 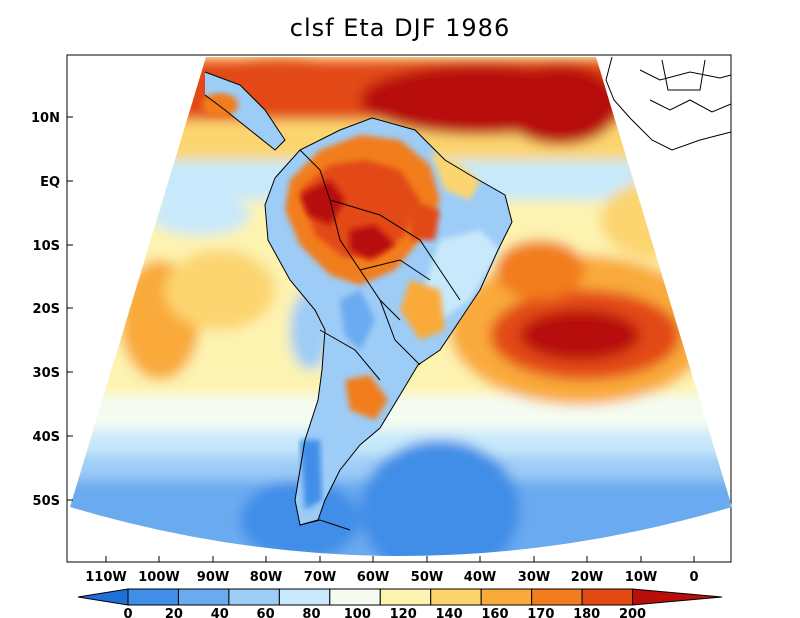 What do you see at coordinates (480, 577) in the screenshot?
I see `x-tick-label-40w: 40W` at bounding box center [480, 577].